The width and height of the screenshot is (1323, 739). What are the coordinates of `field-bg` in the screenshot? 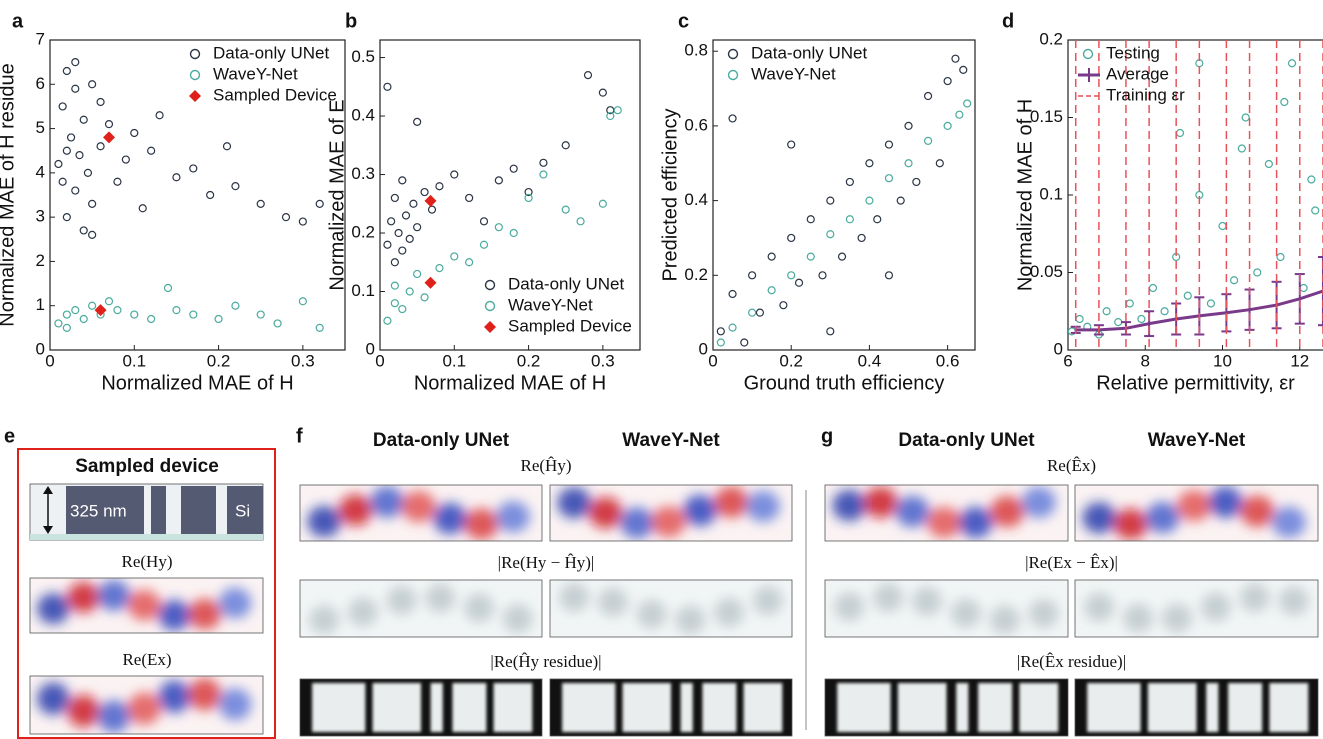 It's located at (946, 608).